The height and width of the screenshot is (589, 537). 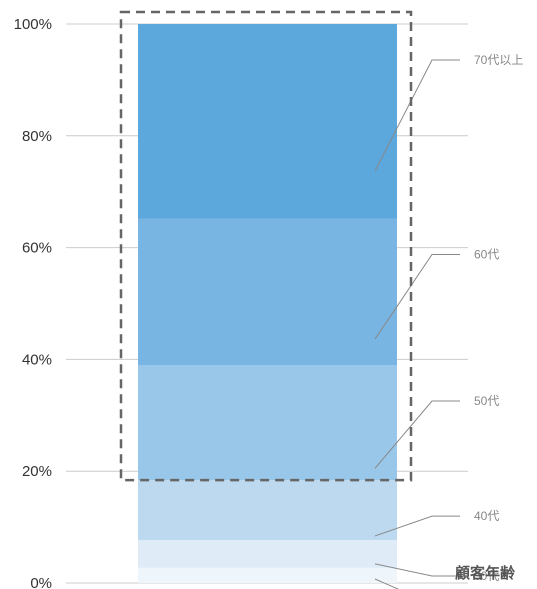 What do you see at coordinates (37, 136) in the screenshot?
I see `y-tick-label: 80%` at bounding box center [37, 136].